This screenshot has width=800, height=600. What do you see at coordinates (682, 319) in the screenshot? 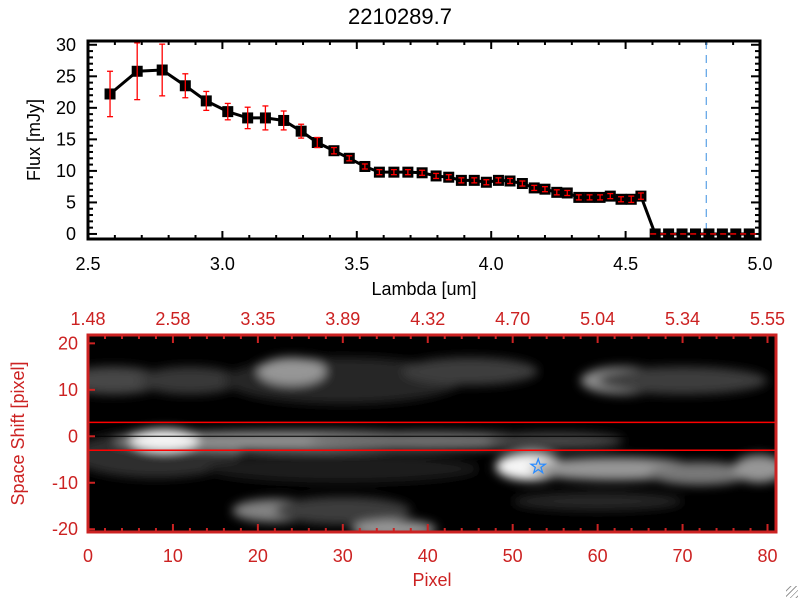
I see `top-x-tick-label: 5.34` at bounding box center [682, 319].